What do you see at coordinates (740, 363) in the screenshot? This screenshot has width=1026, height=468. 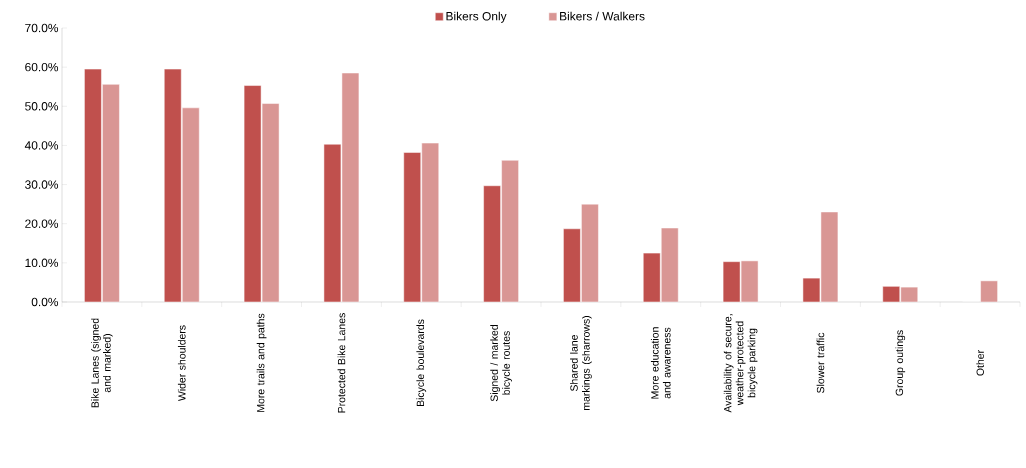 I see `x-tick-label: Availability of secure, weather-protected bicycle parking` at bounding box center [740, 363].